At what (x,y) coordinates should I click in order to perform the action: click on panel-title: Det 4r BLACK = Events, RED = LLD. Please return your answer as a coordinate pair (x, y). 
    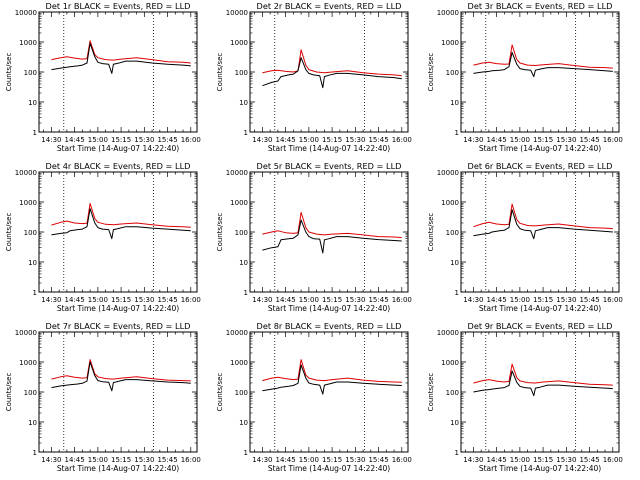
    Looking at the image, I should click on (118, 166).